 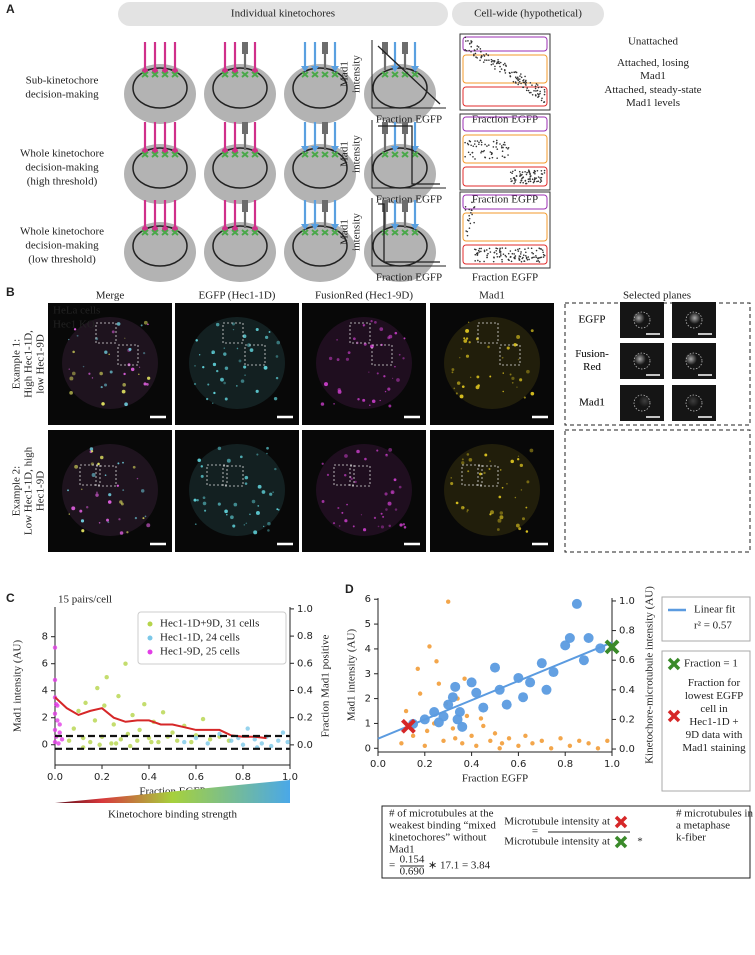 I want to click on y-tick-label: 2, so click(x=45, y=718).